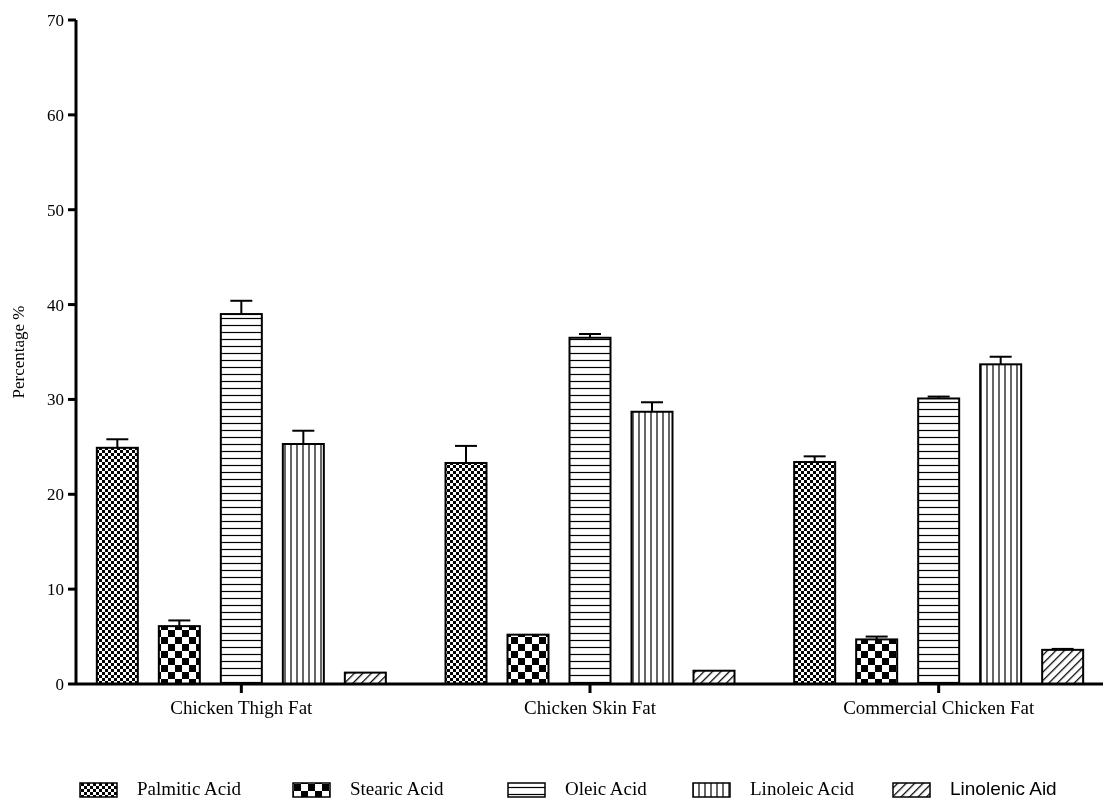 The width and height of the screenshot is (1117, 803). What do you see at coordinates (606, 788) in the screenshot?
I see `legend-label: Oleic Acid` at bounding box center [606, 788].